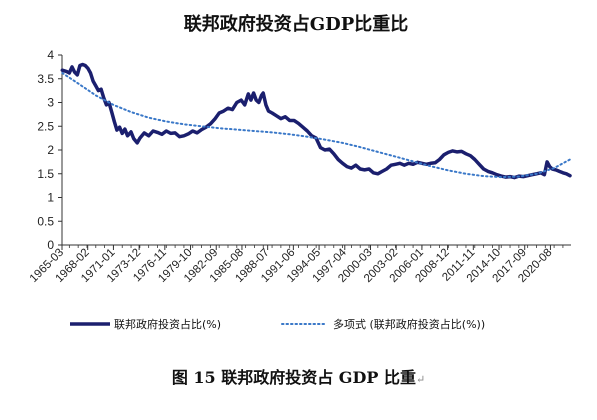  Describe the element at coordinates (45, 126) in the screenshot. I see `y-tick-label: 2.5` at that location.